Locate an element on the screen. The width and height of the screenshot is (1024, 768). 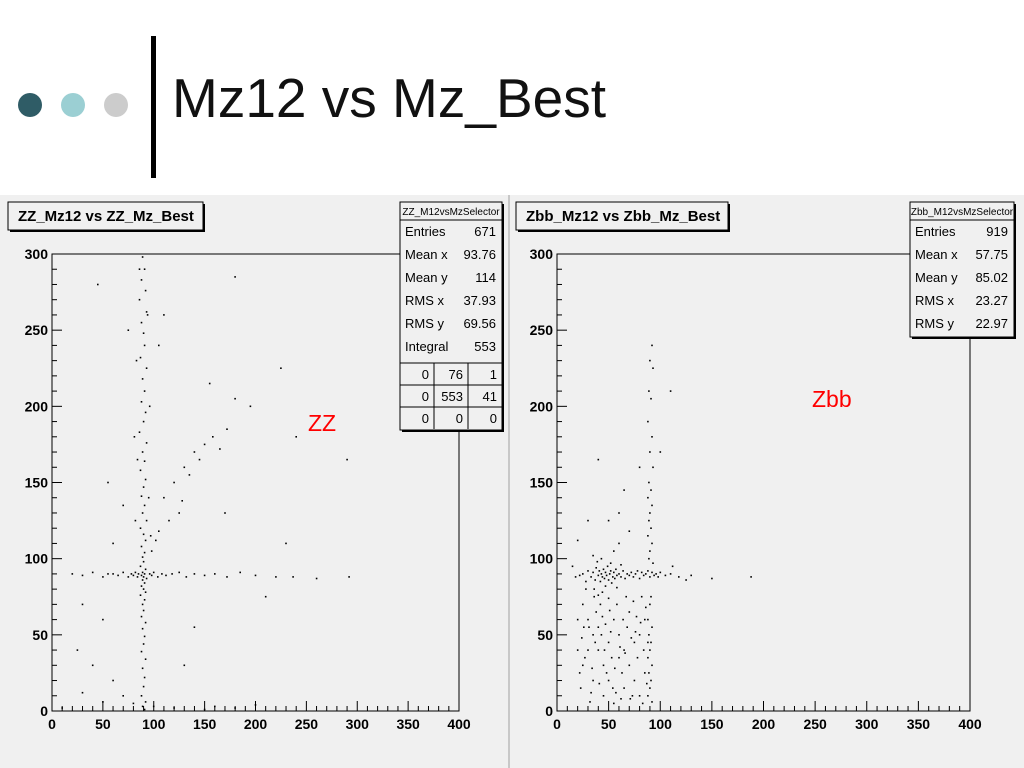
title-box is located at coordinates (105, 216).